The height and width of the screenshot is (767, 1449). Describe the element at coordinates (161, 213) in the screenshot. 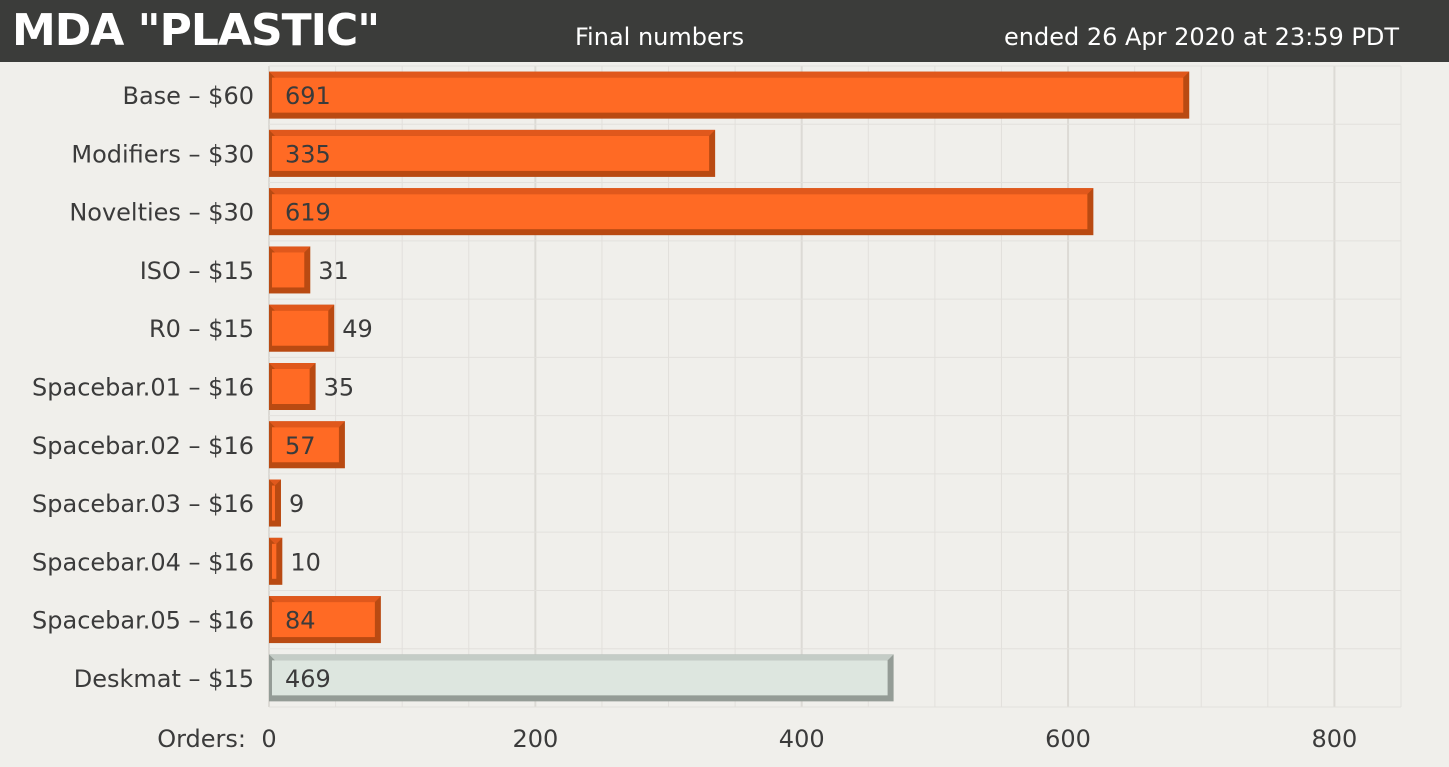

I see `category-label: Novelties – $30` at that location.